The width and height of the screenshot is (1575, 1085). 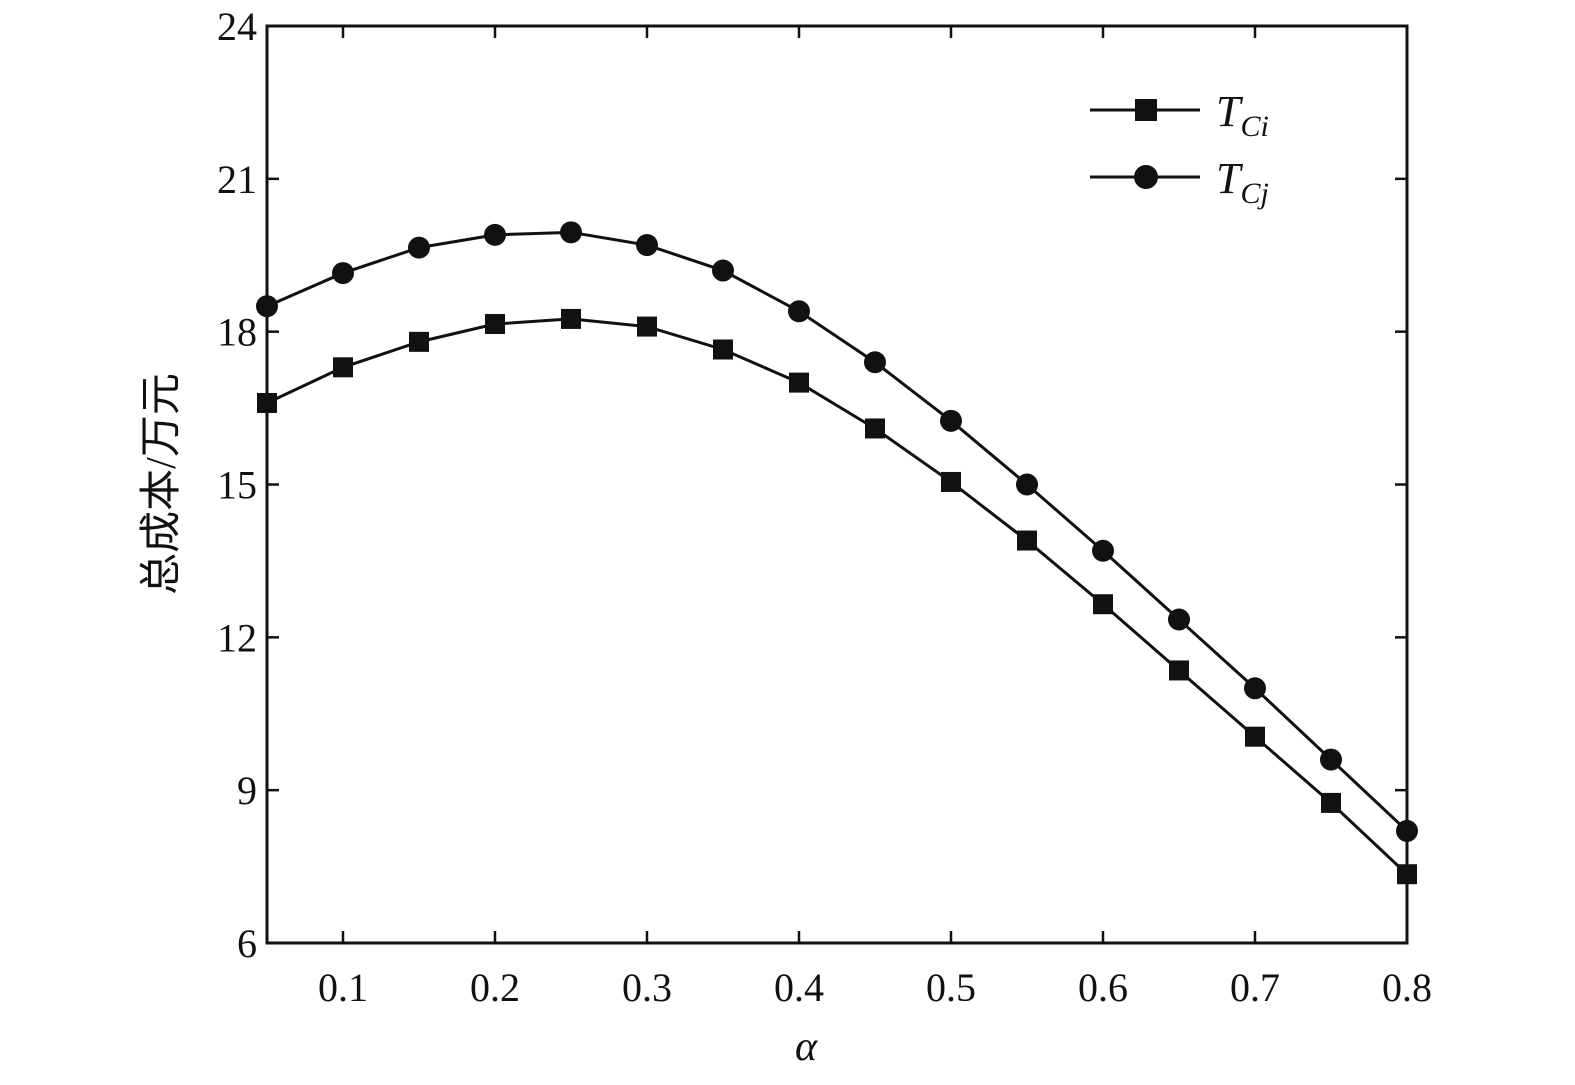 I want to click on legend-label-sub-italic: j, so click(x=1263, y=193).